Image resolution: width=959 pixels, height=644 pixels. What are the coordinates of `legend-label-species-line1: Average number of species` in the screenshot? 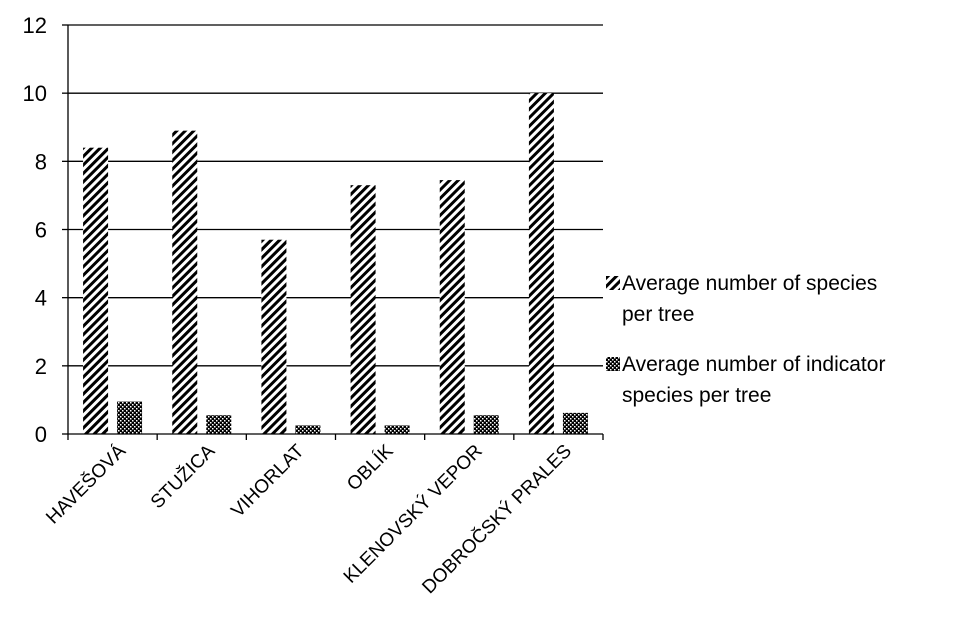 It's located at (750, 283).